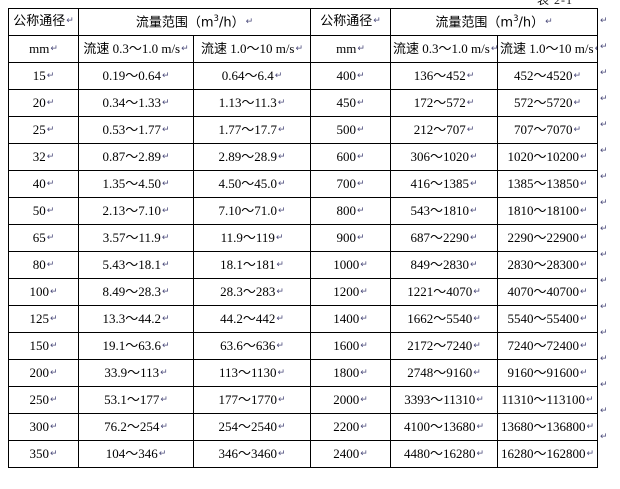  Describe the element at coordinates (252, 157) in the screenshot. I see `cell-flow-high-left: 2.89～28.9↵` at that location.